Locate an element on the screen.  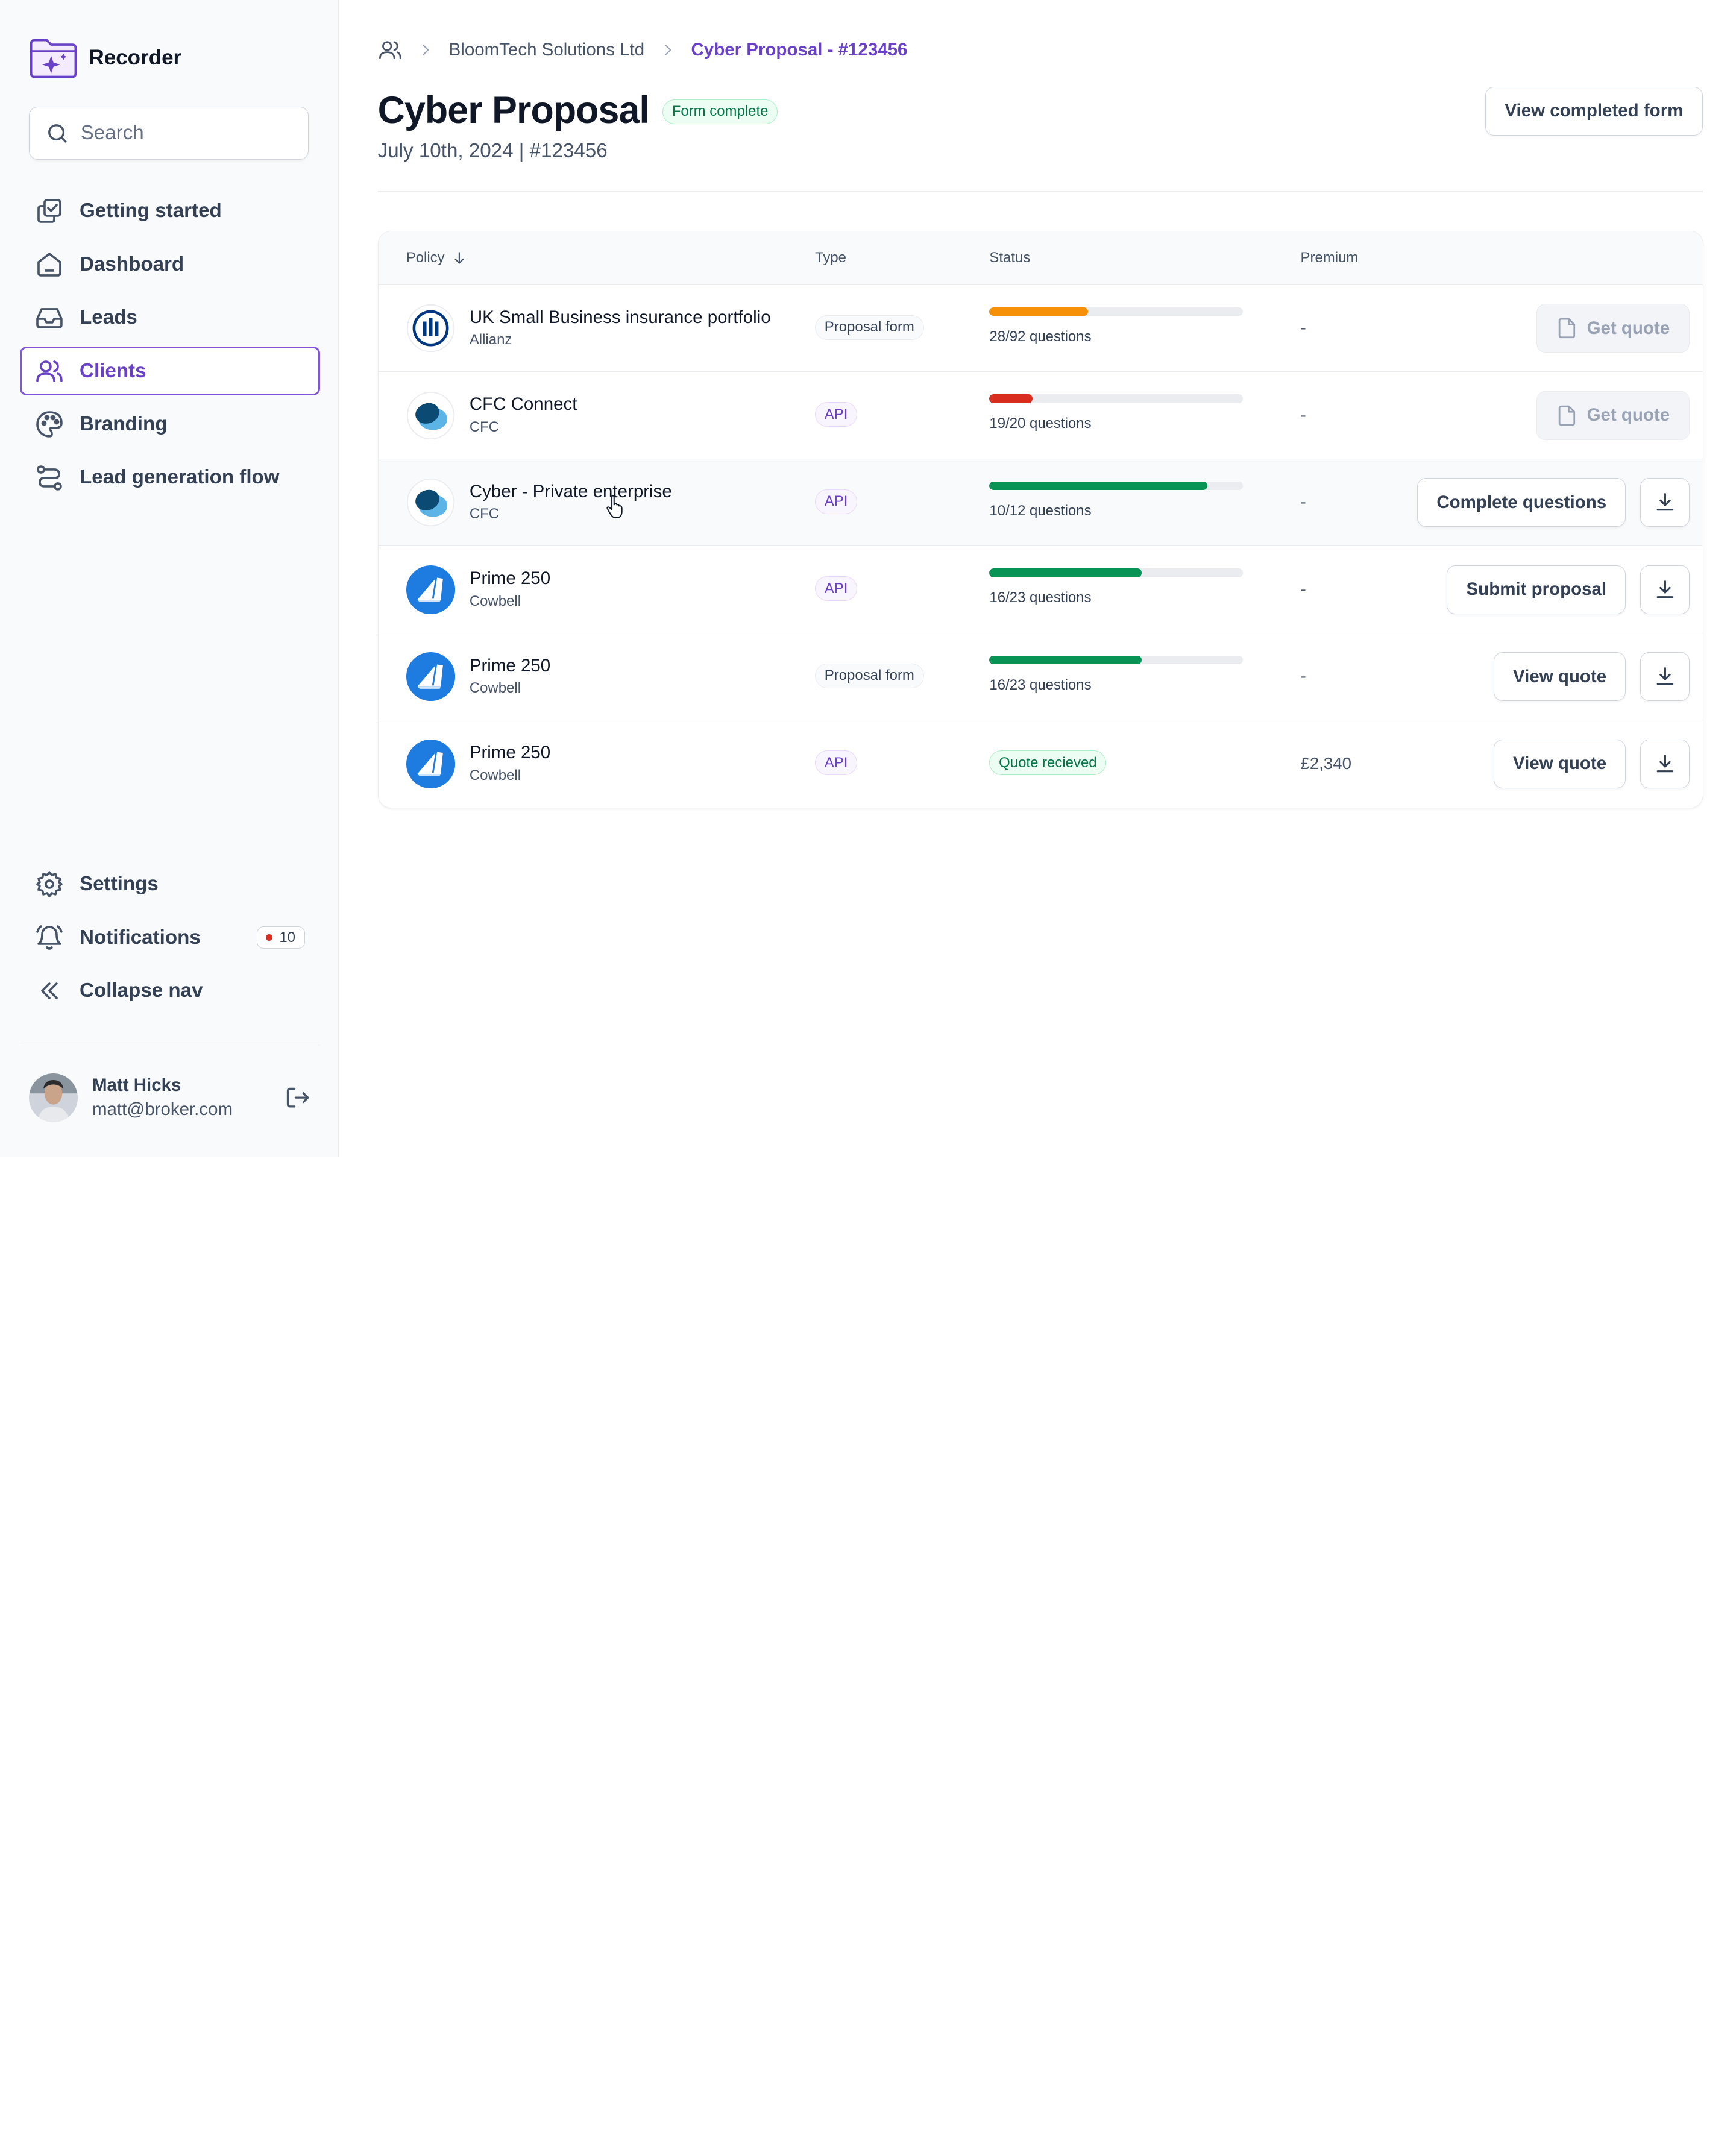
row-actions: View quote is located at coordinates (1591, 677).